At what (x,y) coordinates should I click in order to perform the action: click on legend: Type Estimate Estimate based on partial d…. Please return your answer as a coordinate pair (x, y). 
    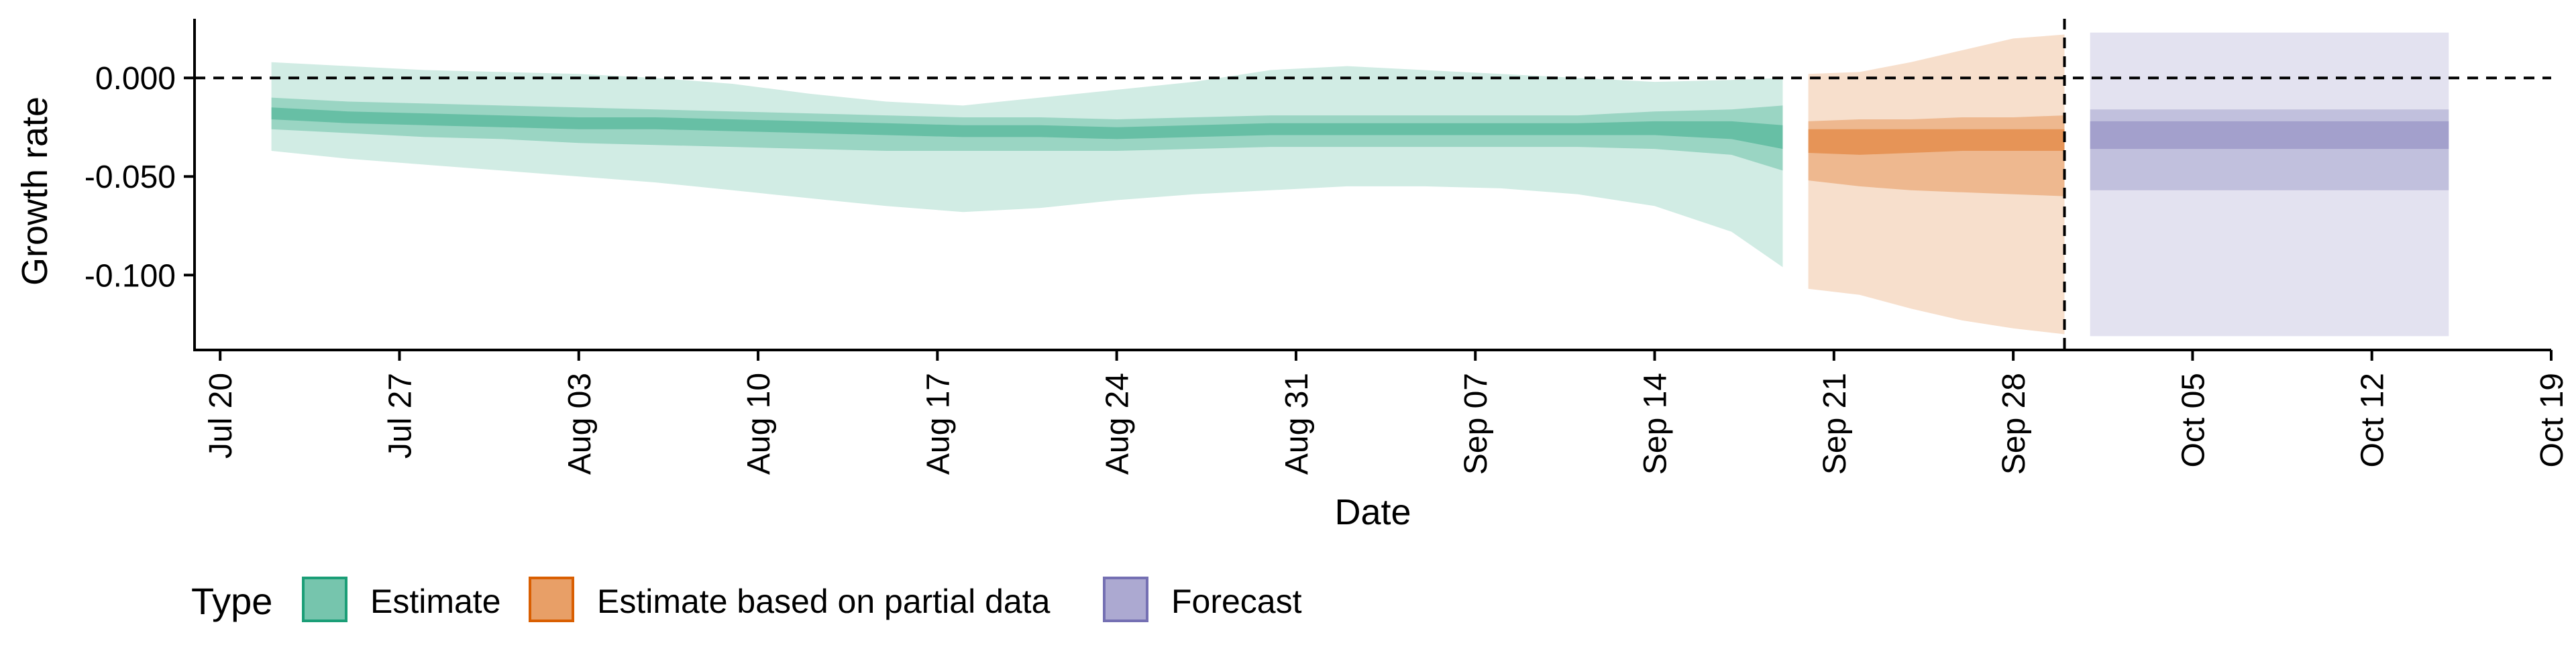
    Looking at the image, I should click on (746, 599).